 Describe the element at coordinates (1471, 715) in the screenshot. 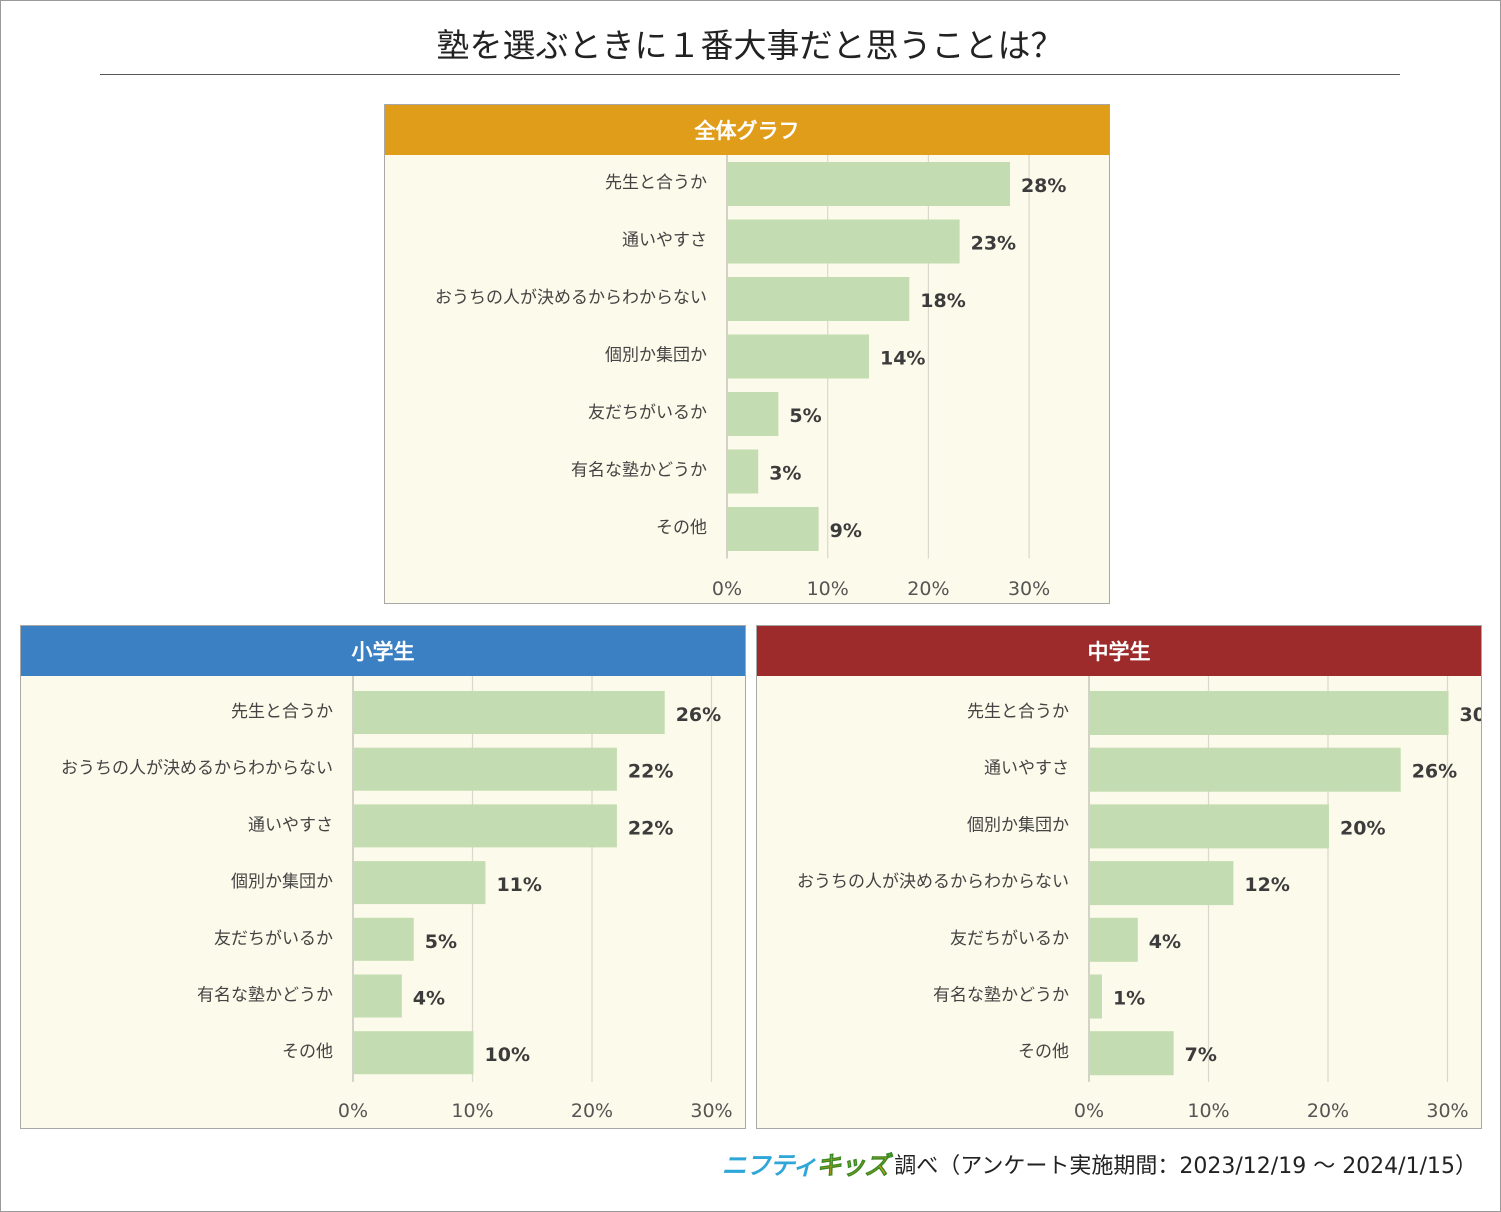

I see `value-label: 30%` at that location.